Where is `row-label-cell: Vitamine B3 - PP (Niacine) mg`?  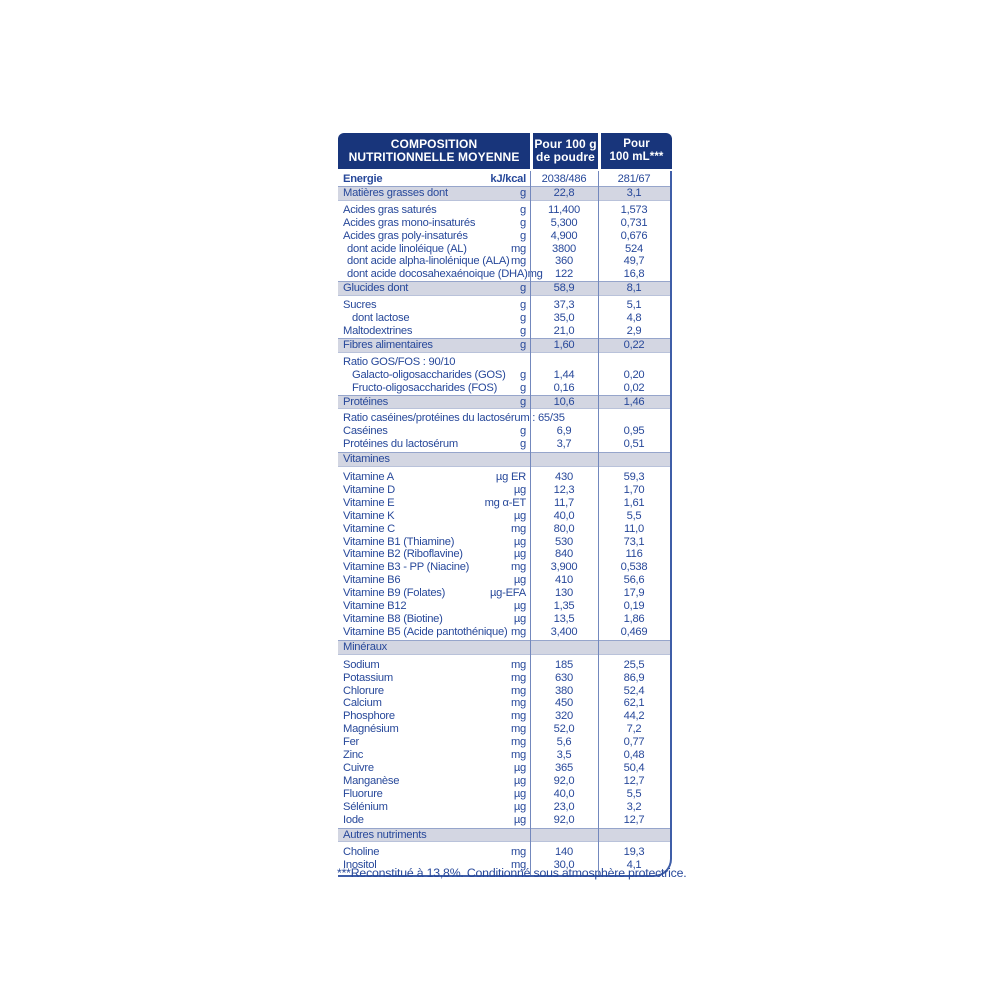
row-label-cell: Vitamine B3 - PP (Niacine) mg is located at coordinates (434, 567).